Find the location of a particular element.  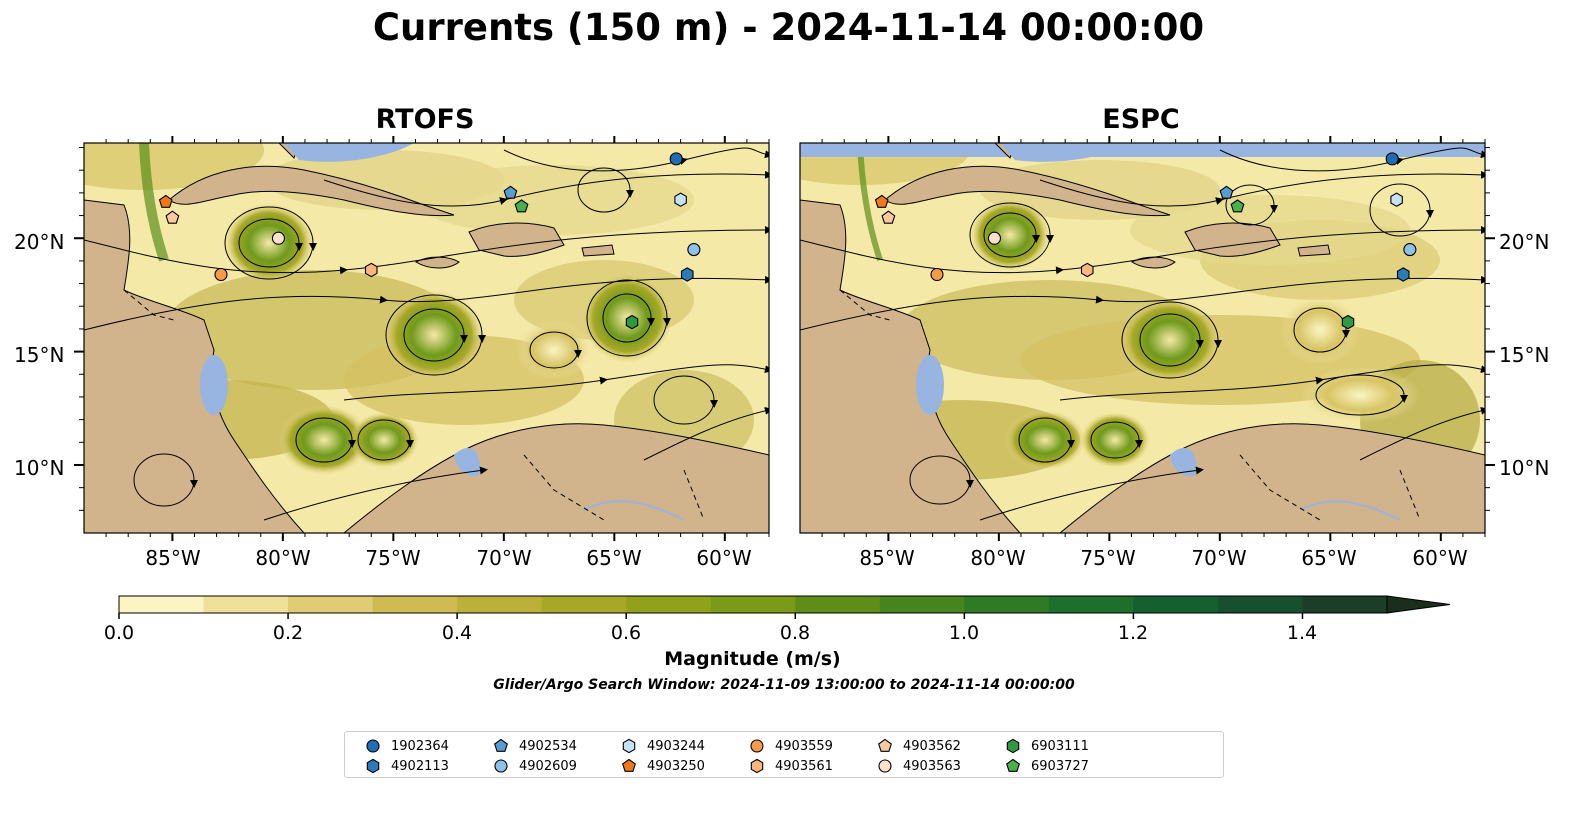

figure-title: Currents (150 m) - 2024-11-14 00:00:00 is located at coordinates (788, 27).